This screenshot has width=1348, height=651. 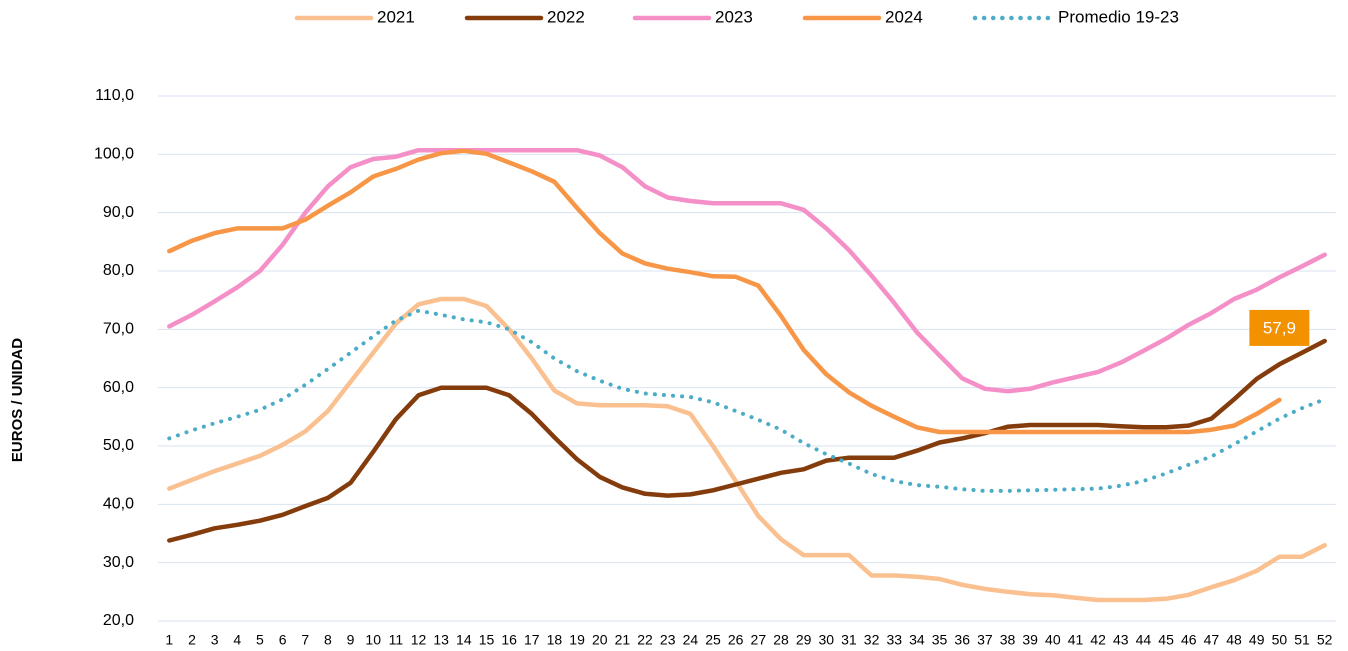 What do you see at coordinates (1030, 640) in the screenshot?
I see `x-tick-label: 39` at bounding box center [1030, 640].